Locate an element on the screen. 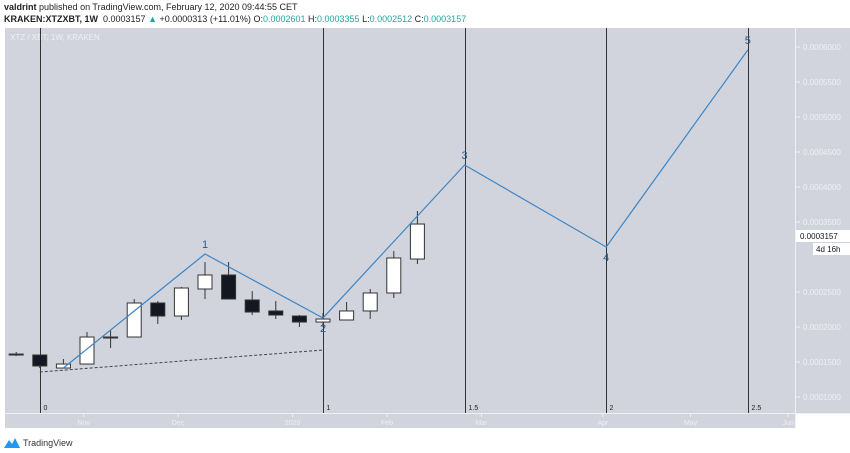 This screenshot has height=453, width=850. x-tick-label: May is located at coordinates (691, 423).